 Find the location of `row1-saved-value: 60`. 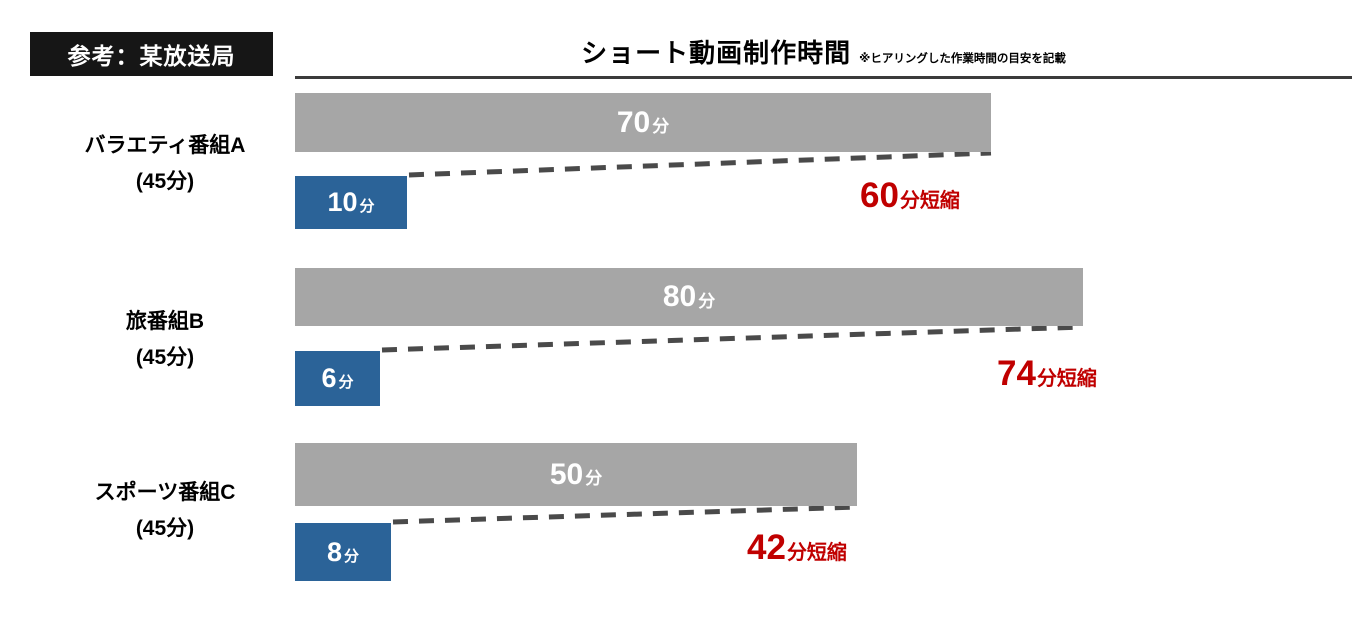

row1-saved-value: 60 is located at coordinates (879, 195).